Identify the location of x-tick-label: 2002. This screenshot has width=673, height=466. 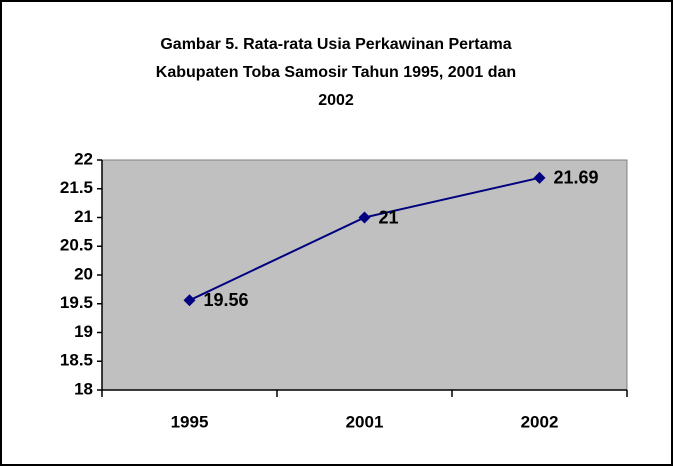
(540, 421).